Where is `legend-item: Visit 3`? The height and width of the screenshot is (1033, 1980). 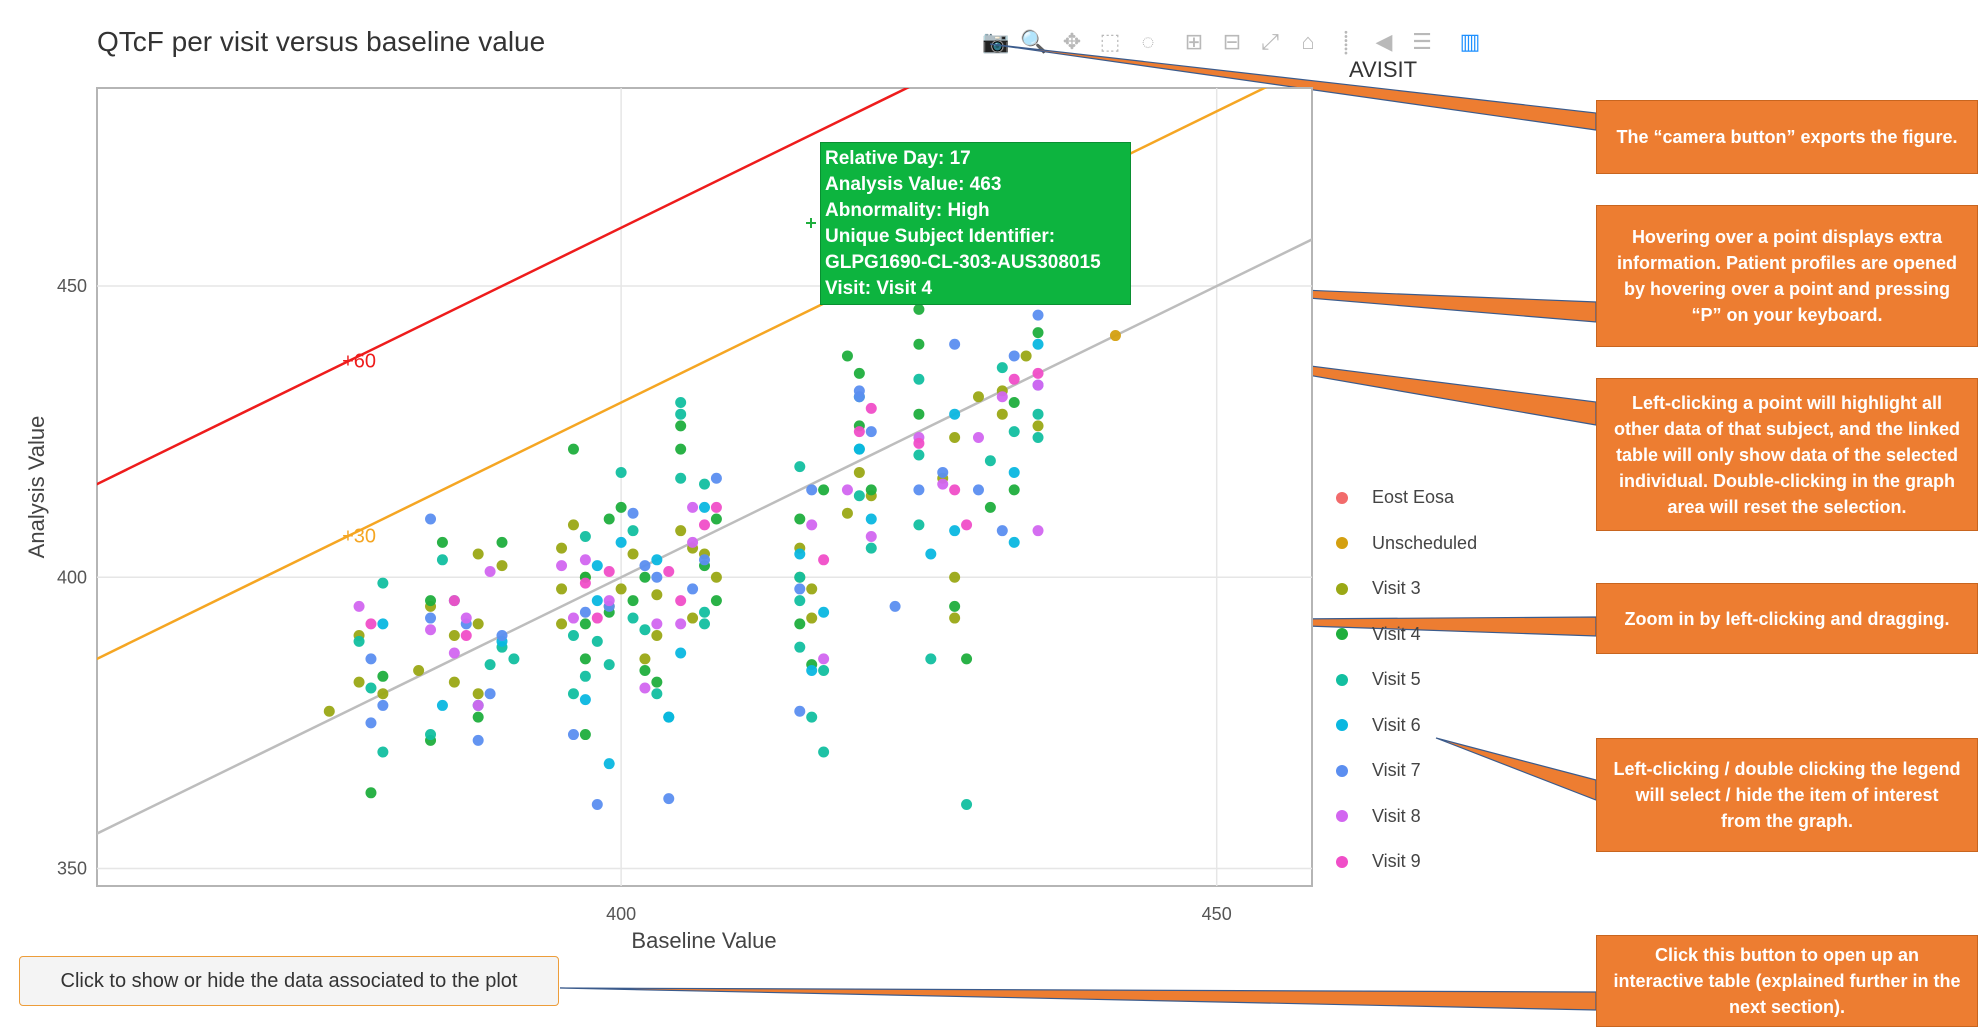
legend-item: Visit 3 is located at coordinates (1378, 588).